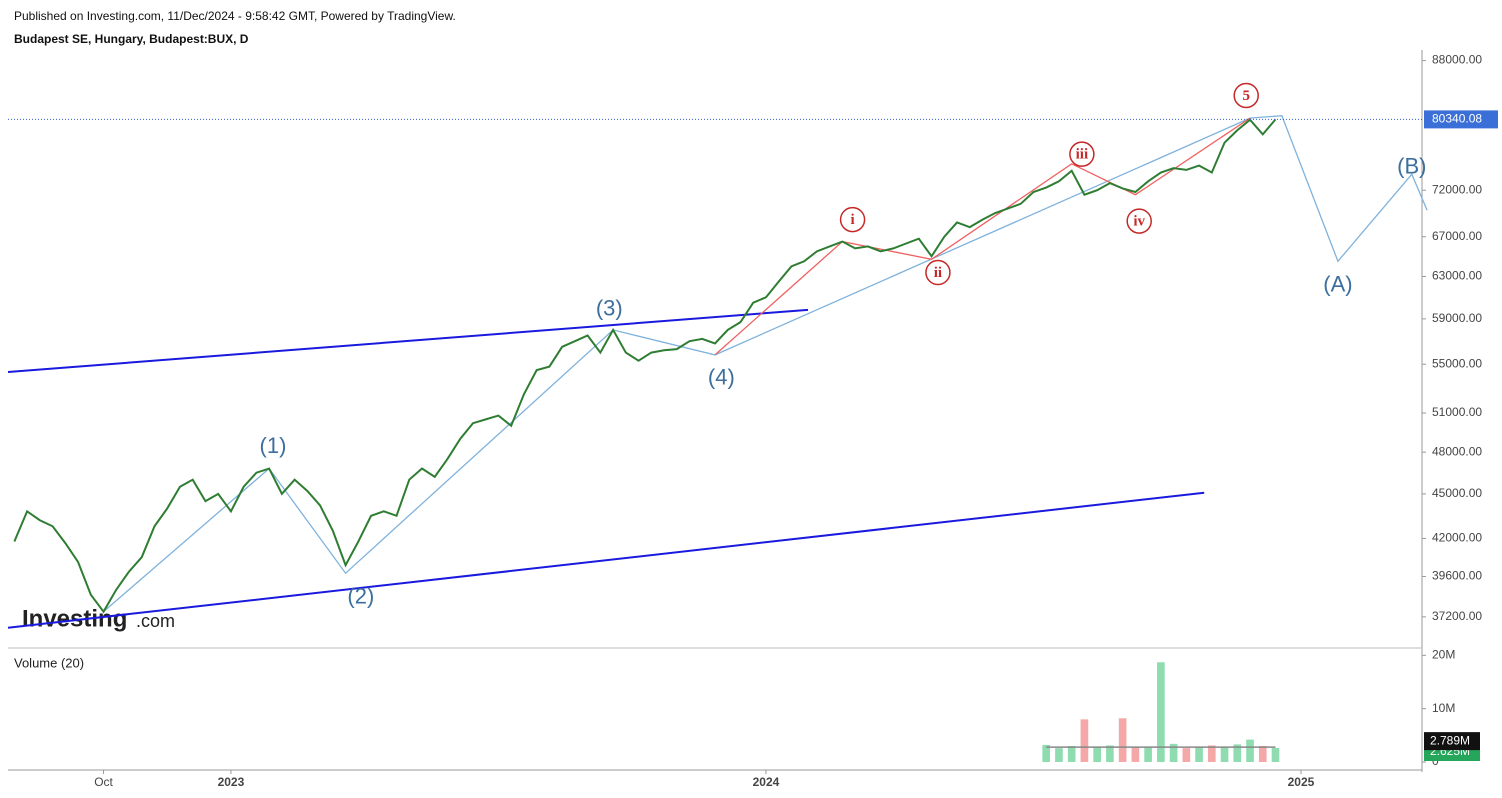 This screenshot has height=798, width=1502. What do you see at coordinates (103, 782) in the screenshot?
I see `x-tick-label: Oct` at bounding box center [103, 782].